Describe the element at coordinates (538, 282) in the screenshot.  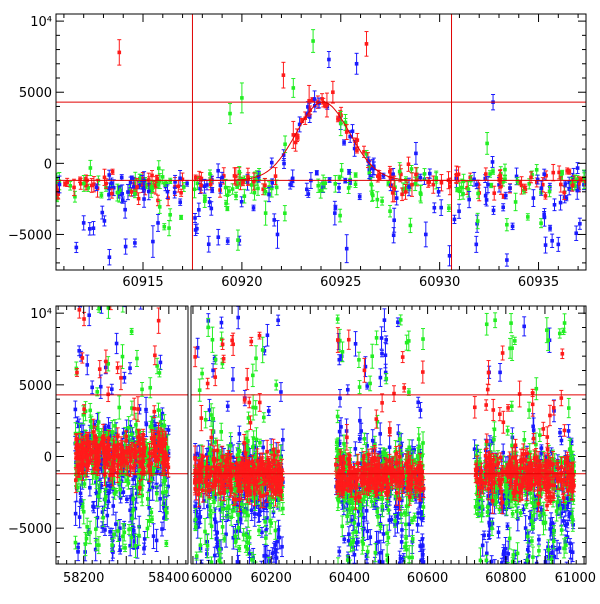
I see `x-tick-label: 60935` at that location.